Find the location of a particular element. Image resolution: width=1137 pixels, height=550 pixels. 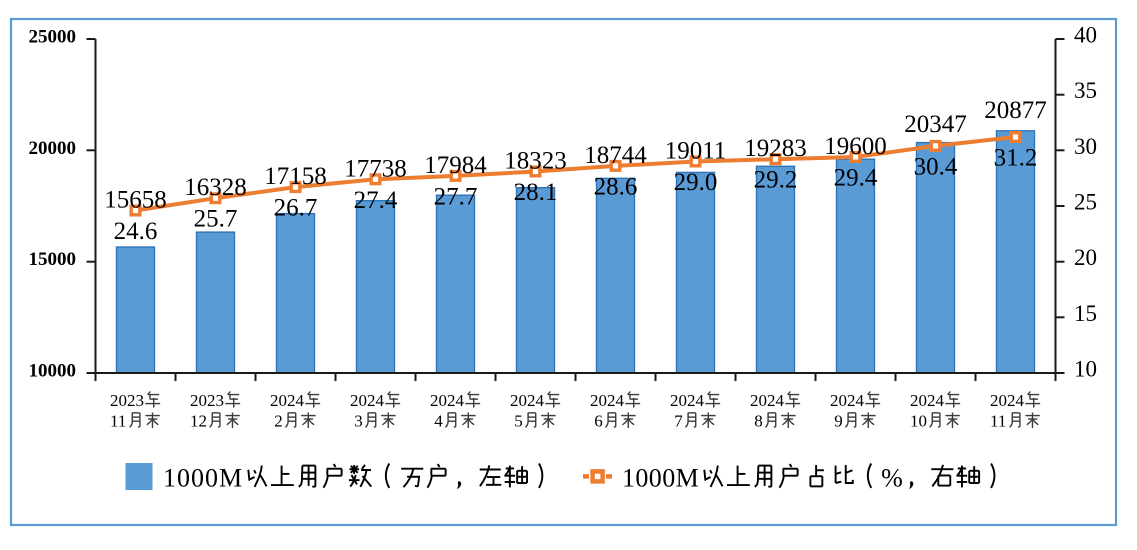

svg-text: 24.6 is located at coordinates (136, 231).